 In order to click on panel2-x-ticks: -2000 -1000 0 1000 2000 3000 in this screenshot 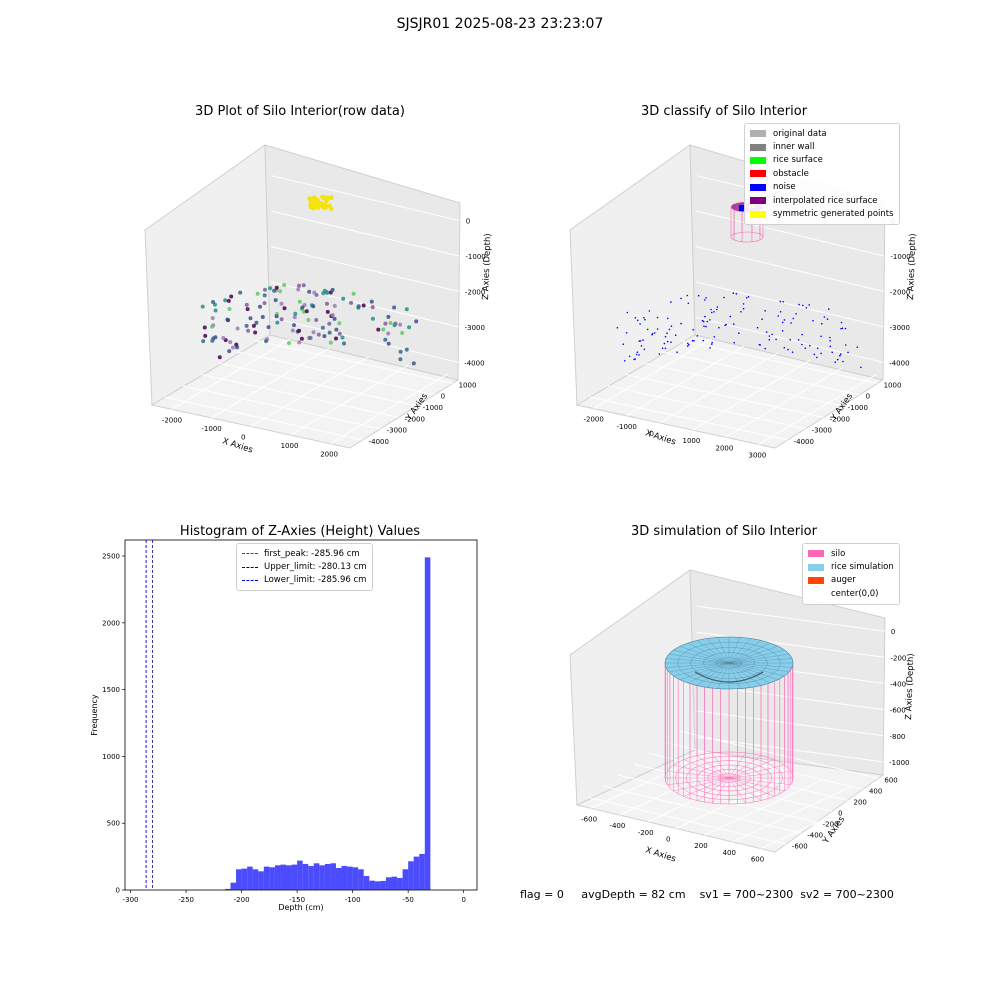, I will do `click(675, 438)`.